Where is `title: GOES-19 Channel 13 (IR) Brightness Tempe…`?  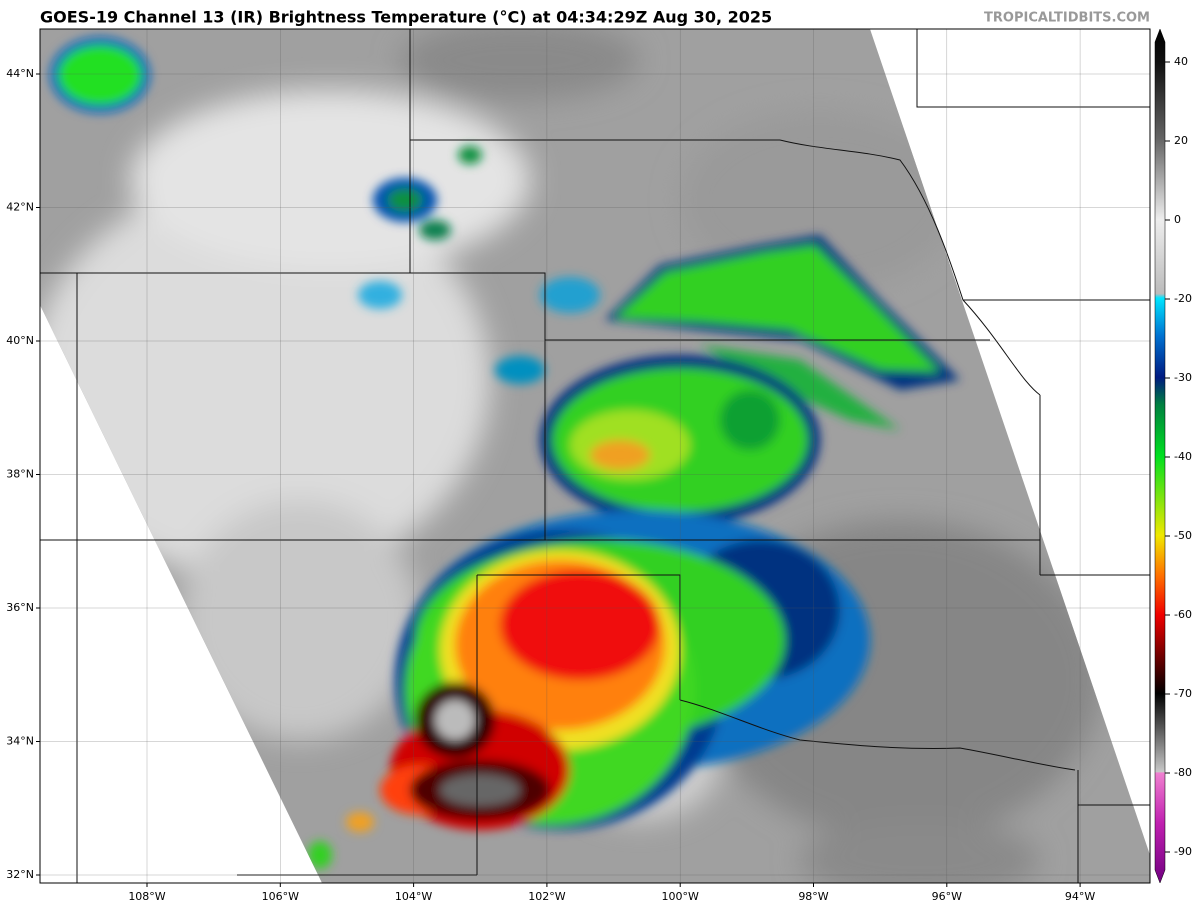
title: GOES-19 Channel 13 (IR) Brightness Tempe… is located at coordinates (406, 17).